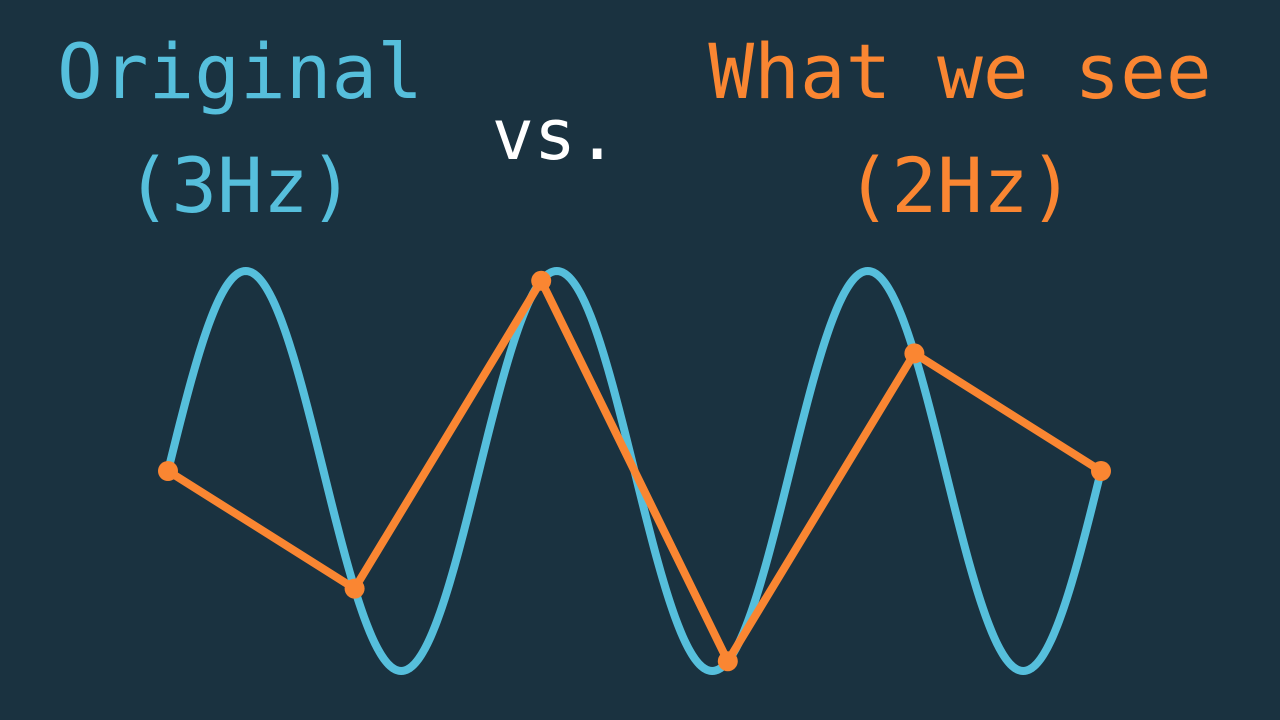 The height and width of the screenshot is (720, 1280). What do you see at coordinates (240, 71) in the screenshot?
I see `original-title: Original` at bounding box center [240, 71].